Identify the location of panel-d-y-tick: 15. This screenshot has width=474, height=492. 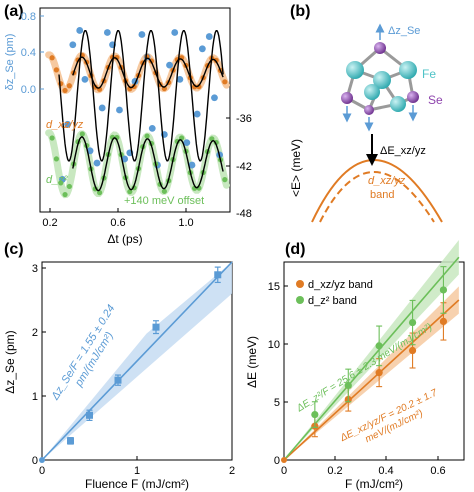
(274, 287).